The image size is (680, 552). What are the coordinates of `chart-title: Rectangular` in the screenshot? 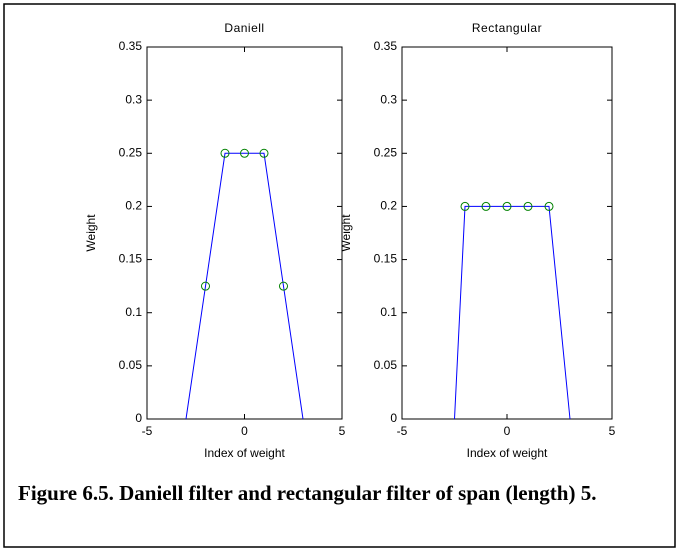 It's located at (507, 28).